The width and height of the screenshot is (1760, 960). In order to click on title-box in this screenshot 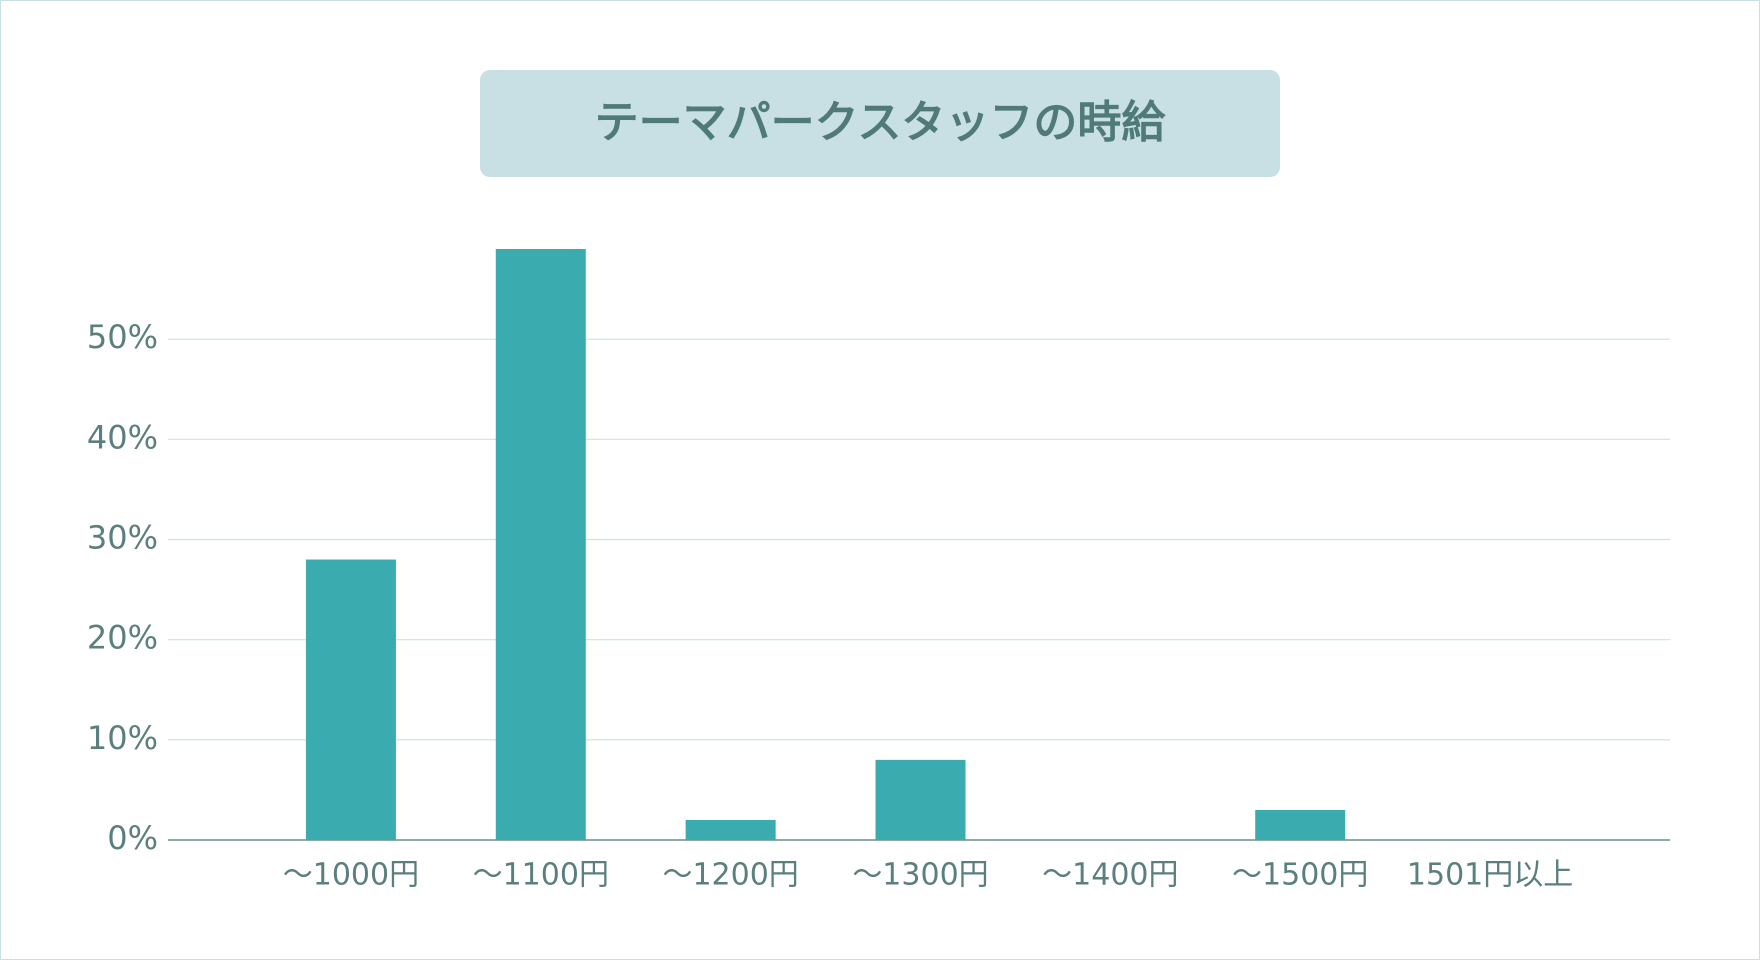, I will do `click(880, 123)`.